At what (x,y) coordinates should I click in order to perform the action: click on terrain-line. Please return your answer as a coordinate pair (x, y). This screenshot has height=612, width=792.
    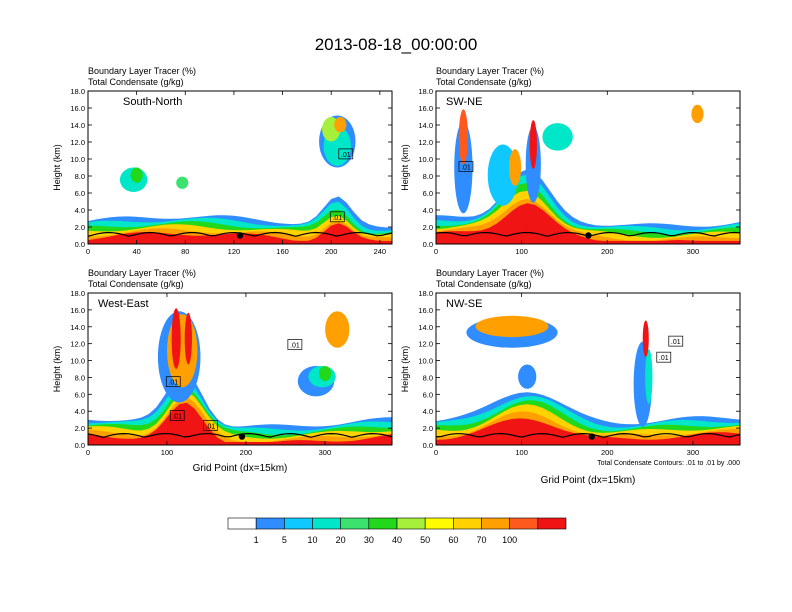
    Looking at the image, I should click on (588, 435).